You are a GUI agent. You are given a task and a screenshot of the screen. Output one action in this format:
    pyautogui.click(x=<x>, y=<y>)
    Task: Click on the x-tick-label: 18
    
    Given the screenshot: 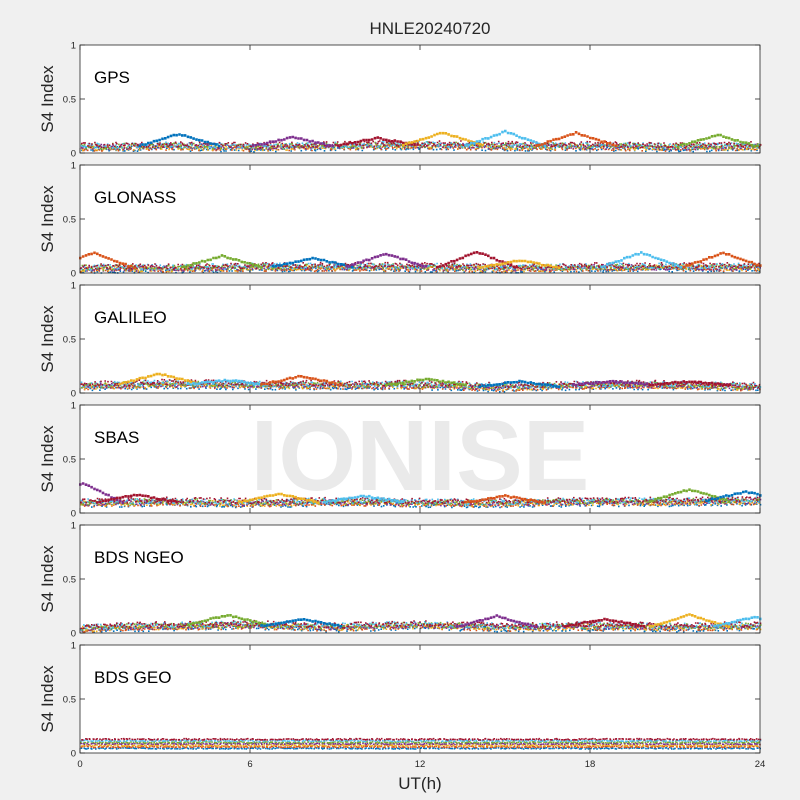 What is the action you would take?
    pyautogui.click(x=590, y=764)
    